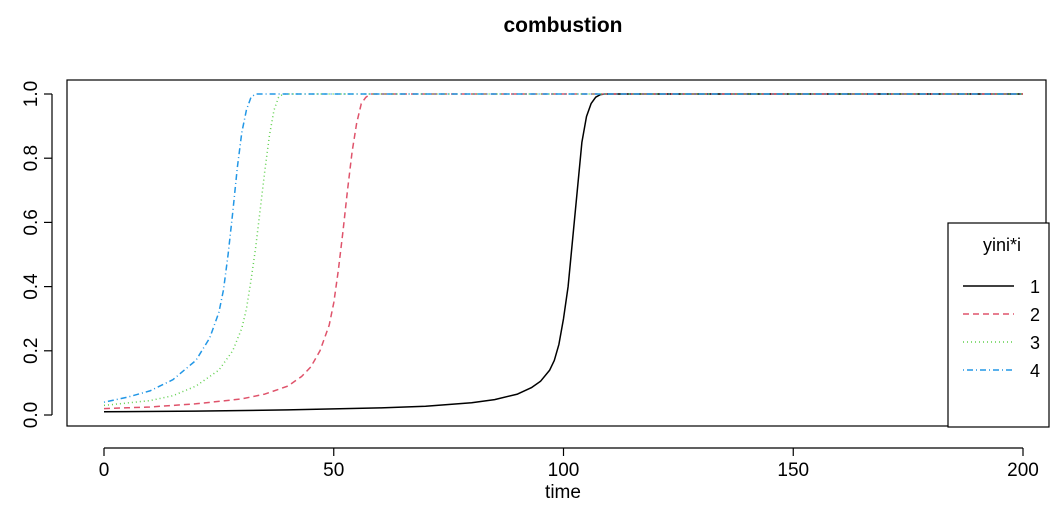 The image size is (1051, 516). What do you see at coordinates (36, 254) in the screenshot?
I see `y-axis: 0.0 0.2 0.4 0.6 0.8 1.0` at bounding box center [36, 254].